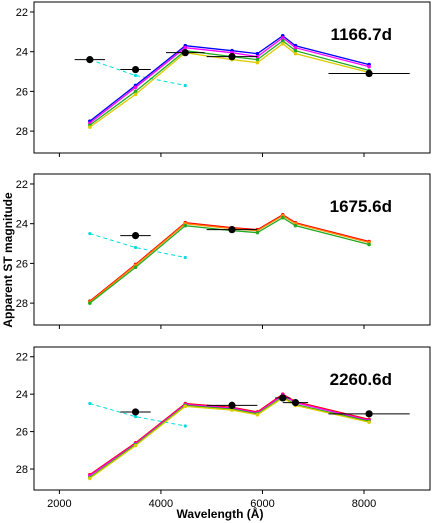 The image size is (436, 523). Describe the element at coordinates (262, 504) in the screenshot. I see `x-tick-label: 6000` at that location.